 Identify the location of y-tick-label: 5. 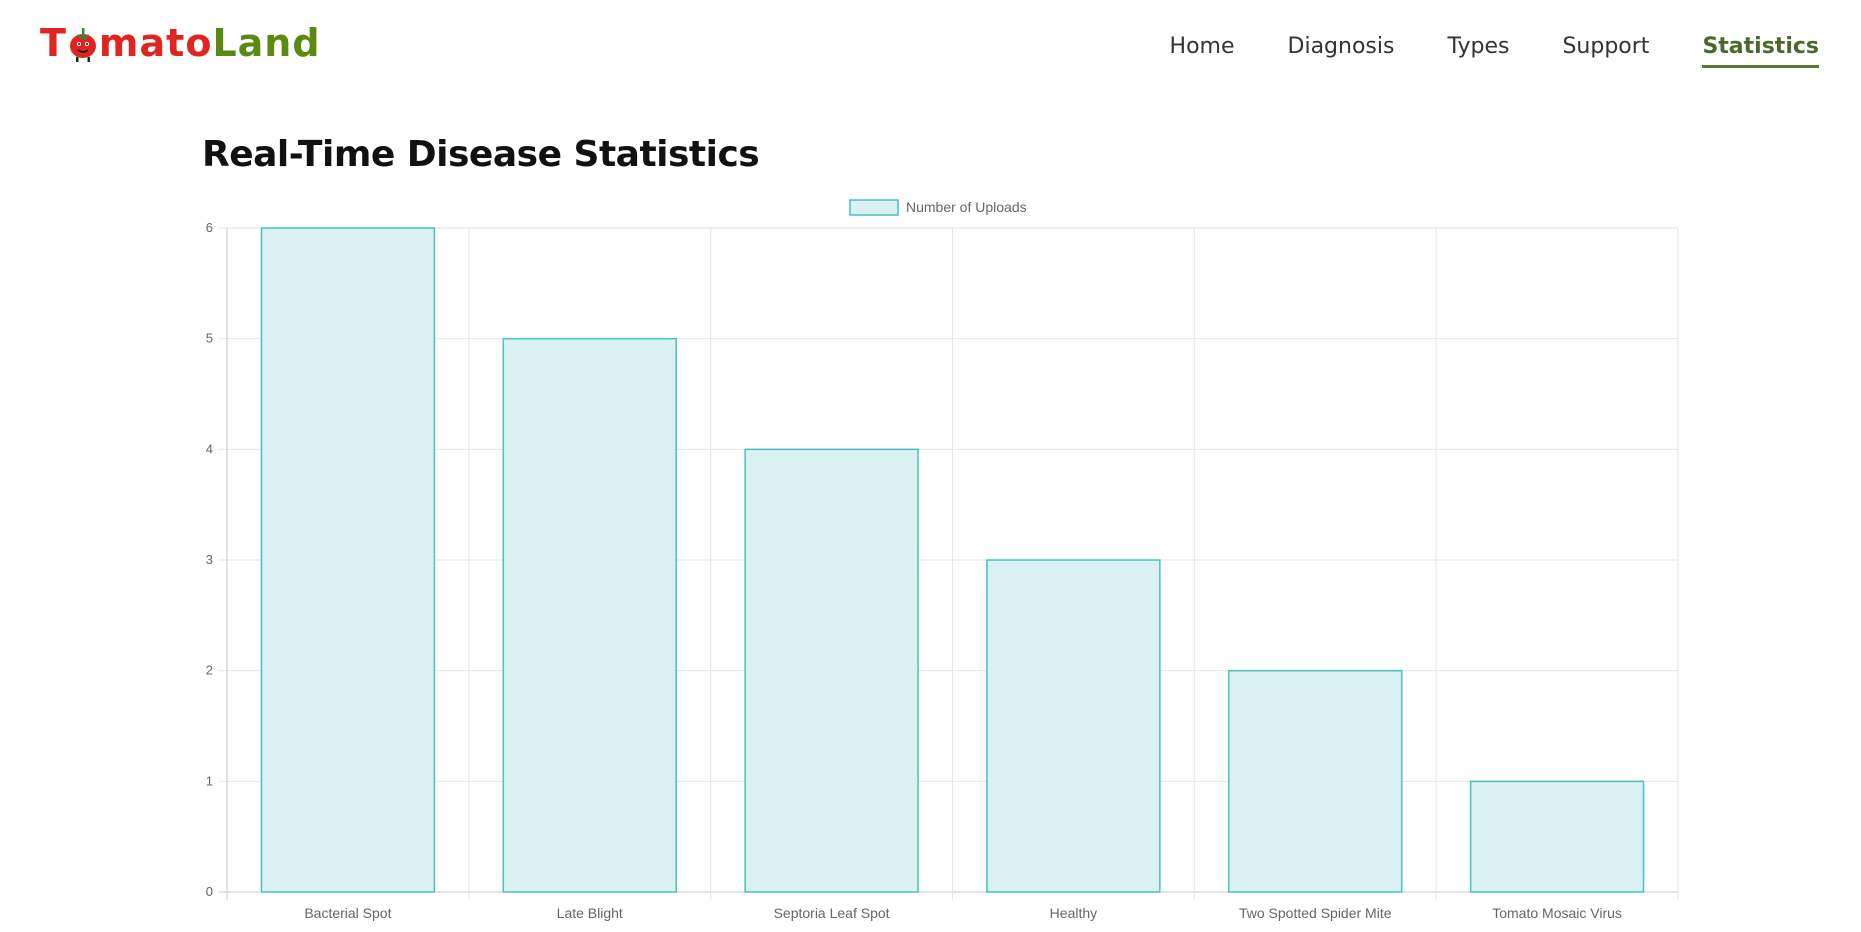
(209, 338).